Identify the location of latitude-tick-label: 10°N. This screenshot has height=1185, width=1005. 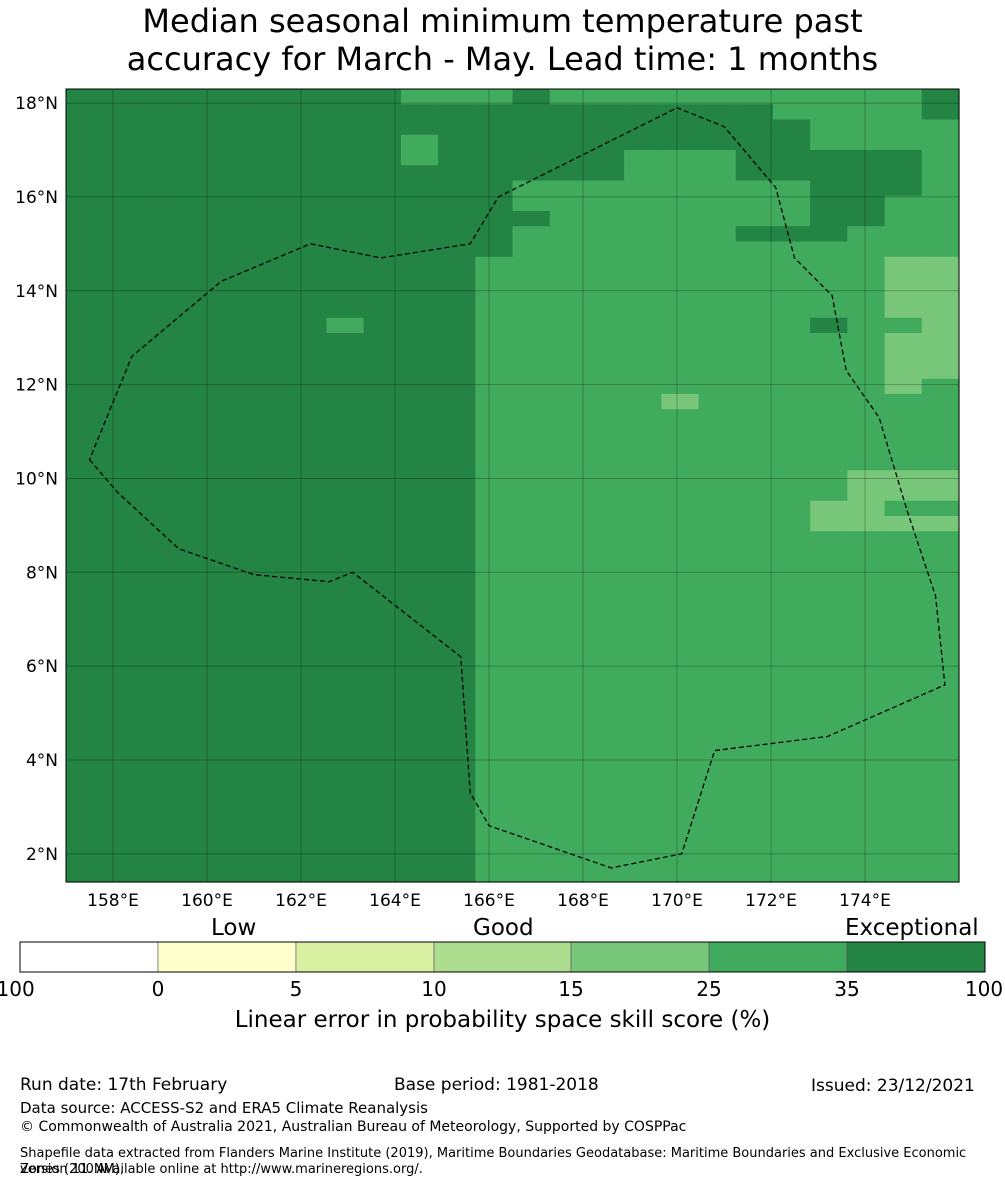
(36, 479).